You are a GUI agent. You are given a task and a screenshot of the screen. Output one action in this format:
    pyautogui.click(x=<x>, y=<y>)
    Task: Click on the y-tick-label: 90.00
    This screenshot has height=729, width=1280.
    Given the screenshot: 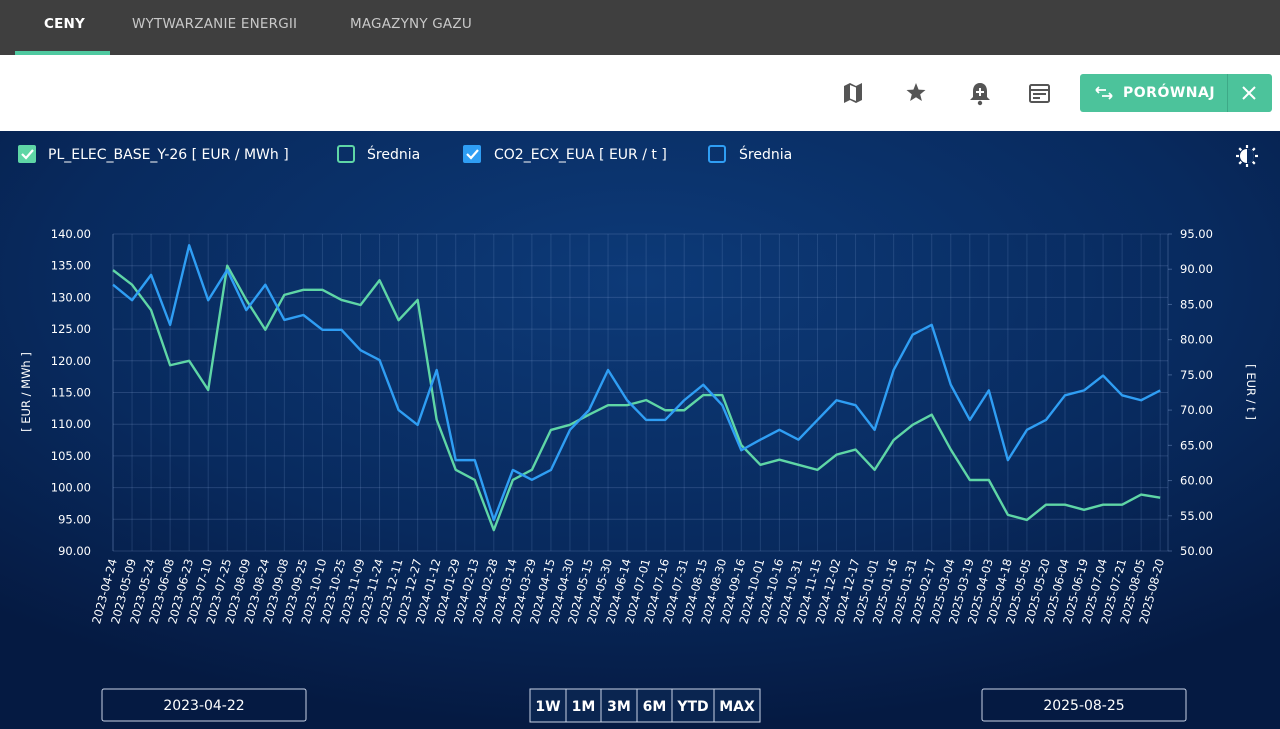 What is the action you would take?
    pyautogui.click(x=74, y=551)
    